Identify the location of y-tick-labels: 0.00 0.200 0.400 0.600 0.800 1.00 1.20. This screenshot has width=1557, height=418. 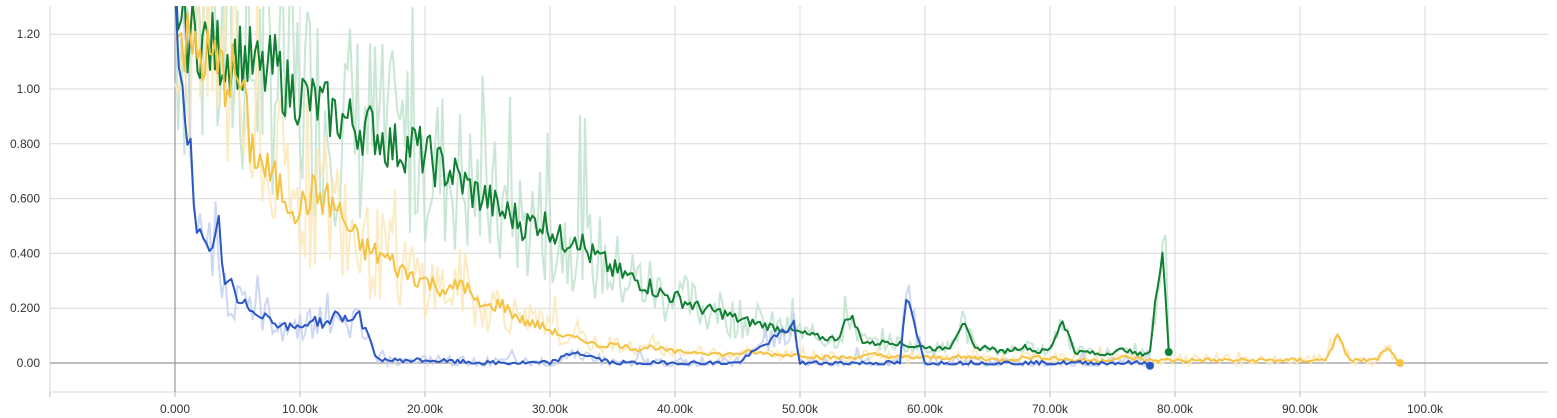
(25, 198).